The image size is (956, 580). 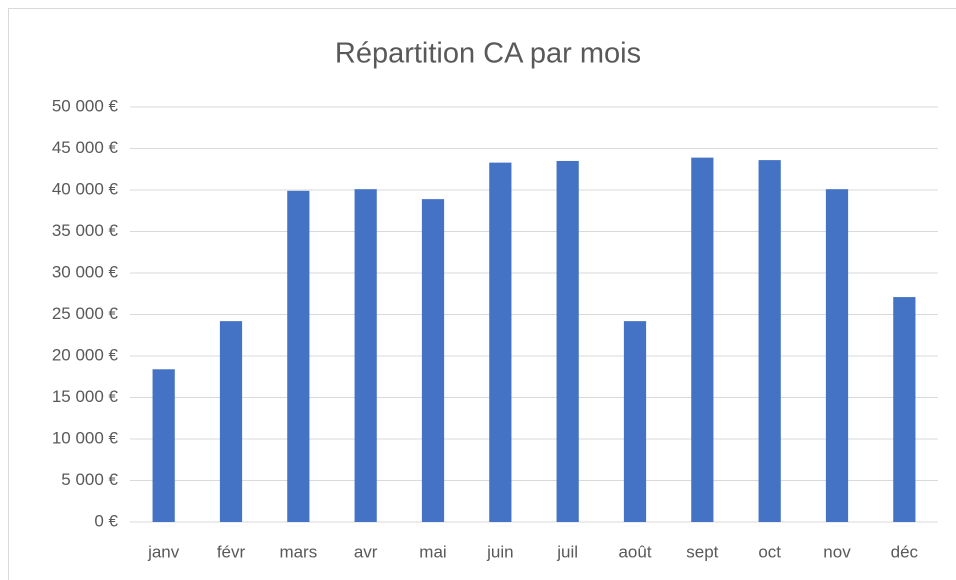 What do you see at coordinates (366, 551) in the screenshot?
I see `x-tick-label: avr` at bounding box center [366, 551].